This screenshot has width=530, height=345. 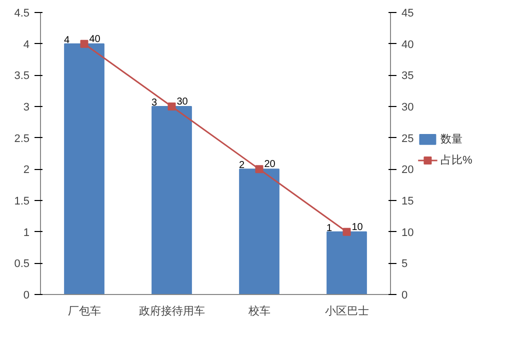 What do you see at coordinates (456, 160) in the screenshot?
I see `legend-label: 占比%` at bounding box center [456, 160].